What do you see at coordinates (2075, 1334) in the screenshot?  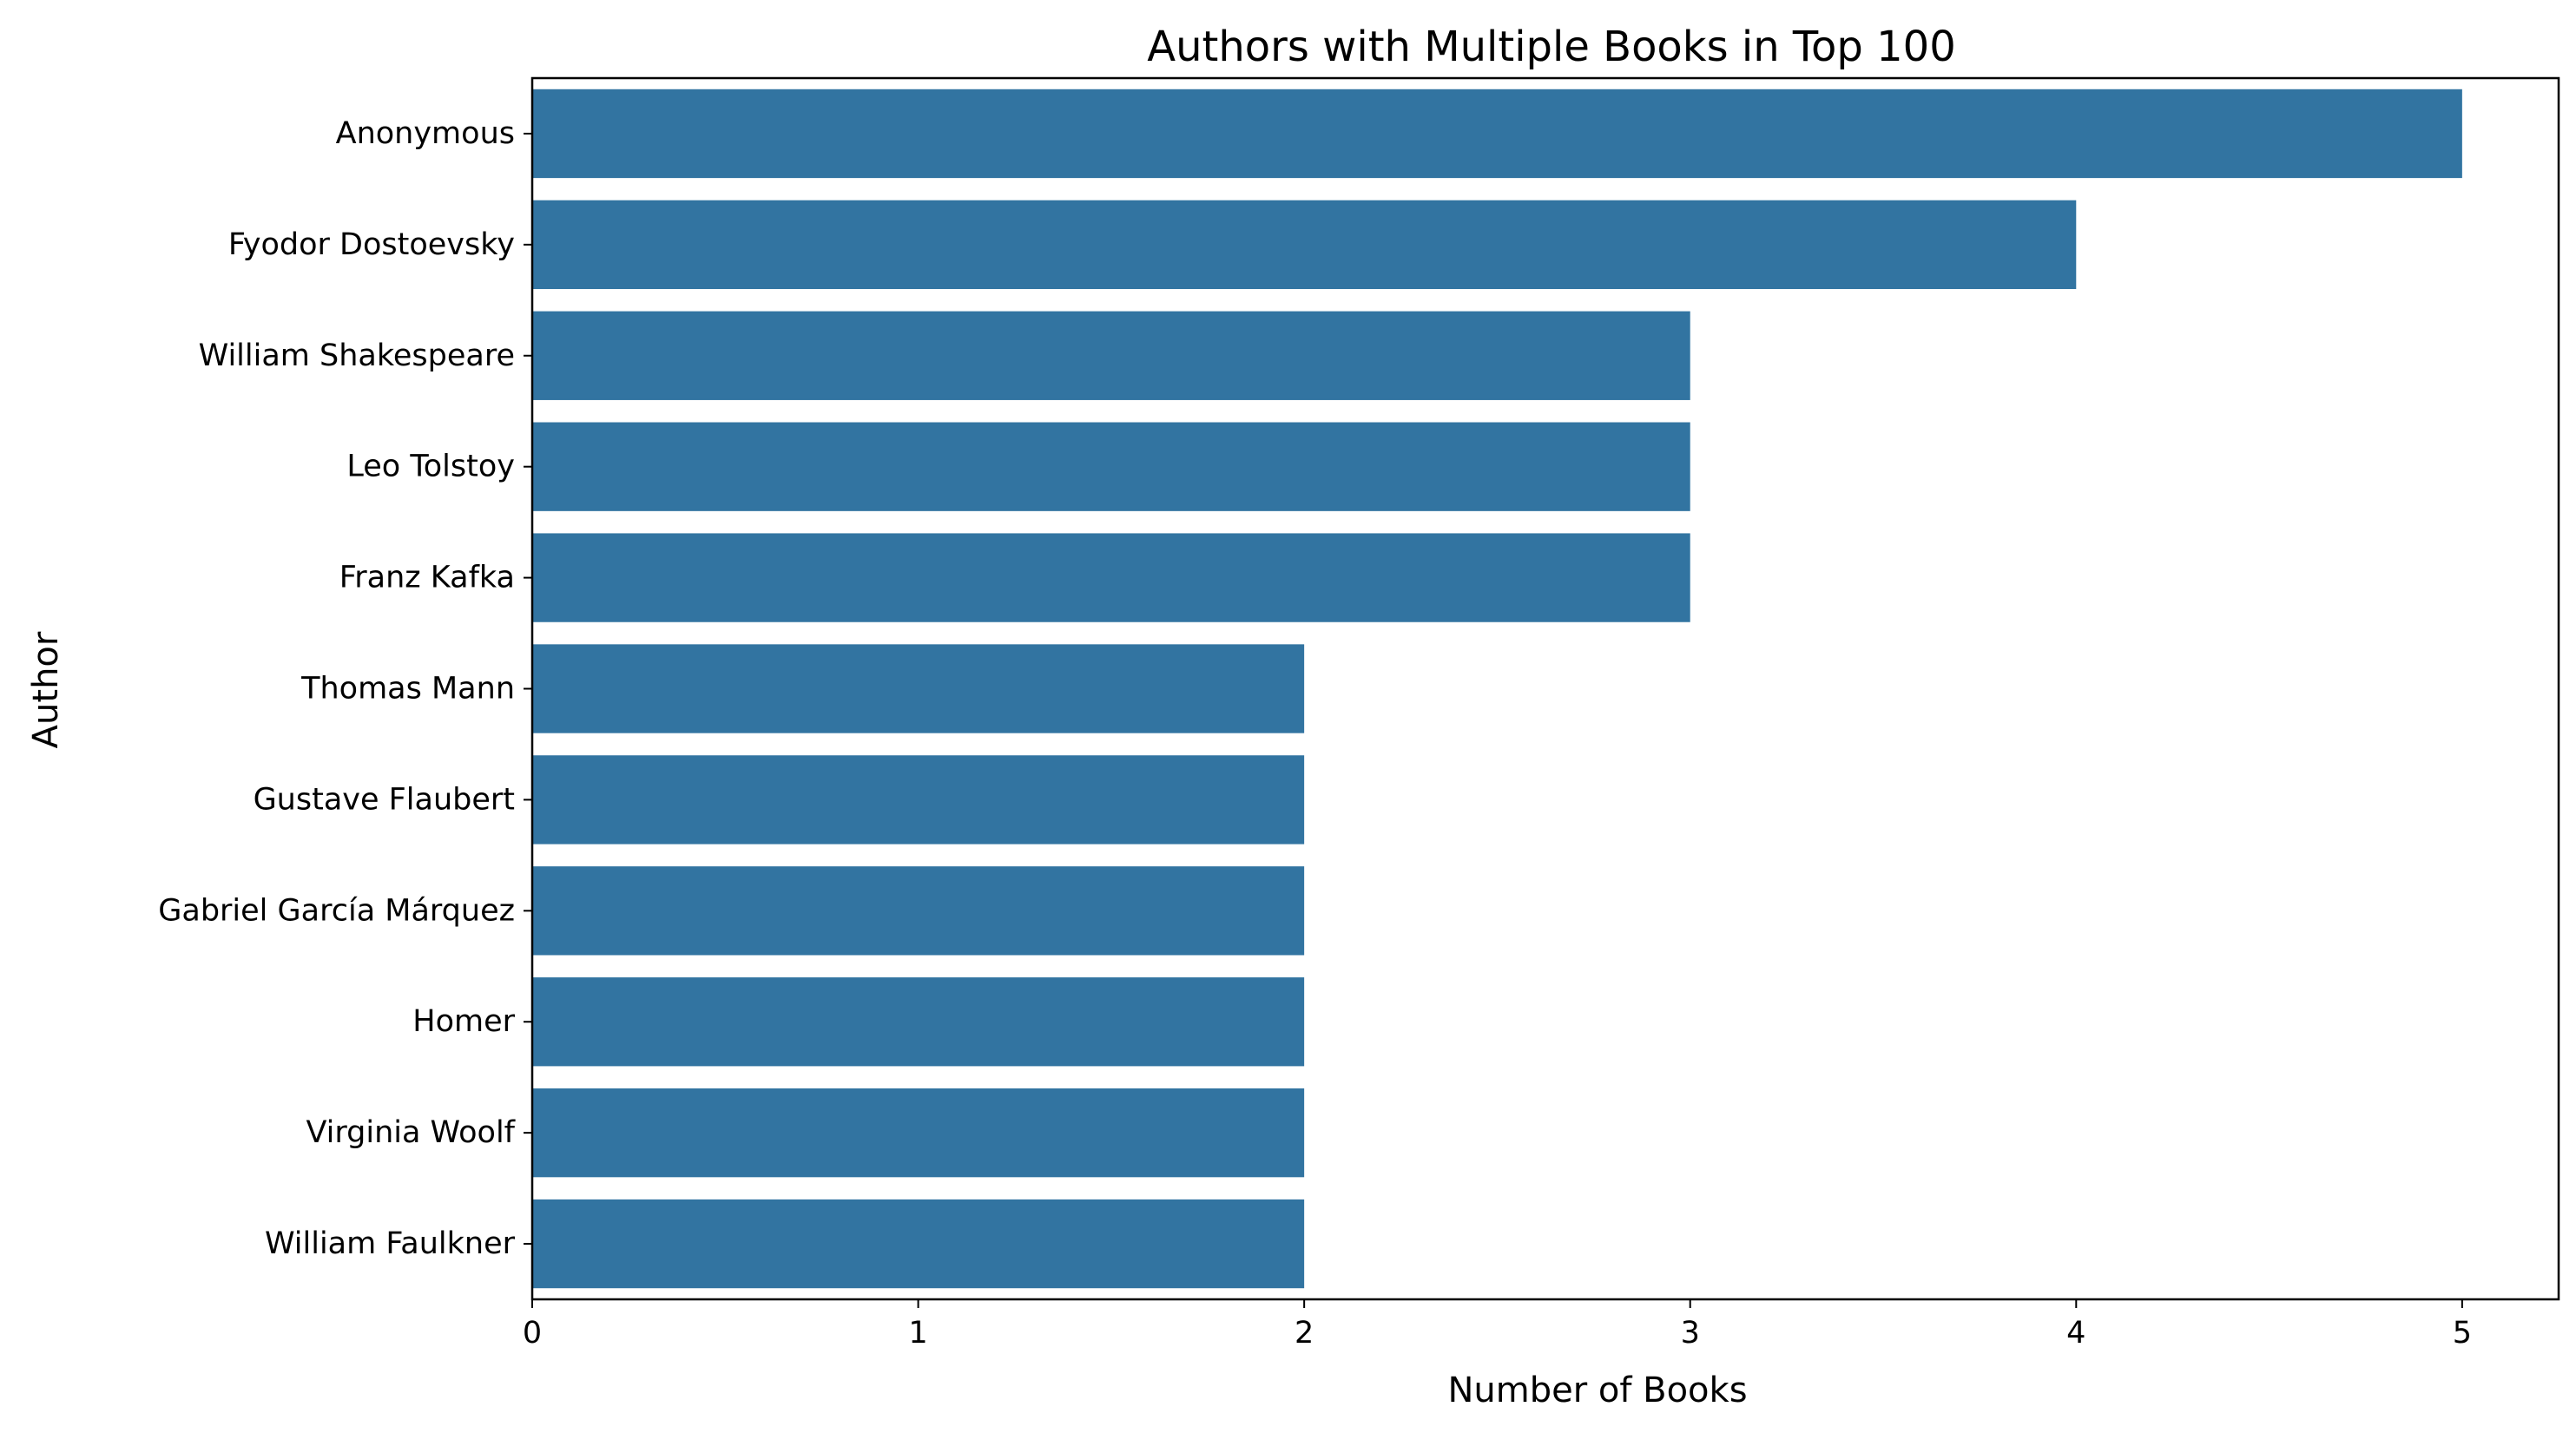 I see `x-tick-label: 4` at bounding box center [2075, 1334].